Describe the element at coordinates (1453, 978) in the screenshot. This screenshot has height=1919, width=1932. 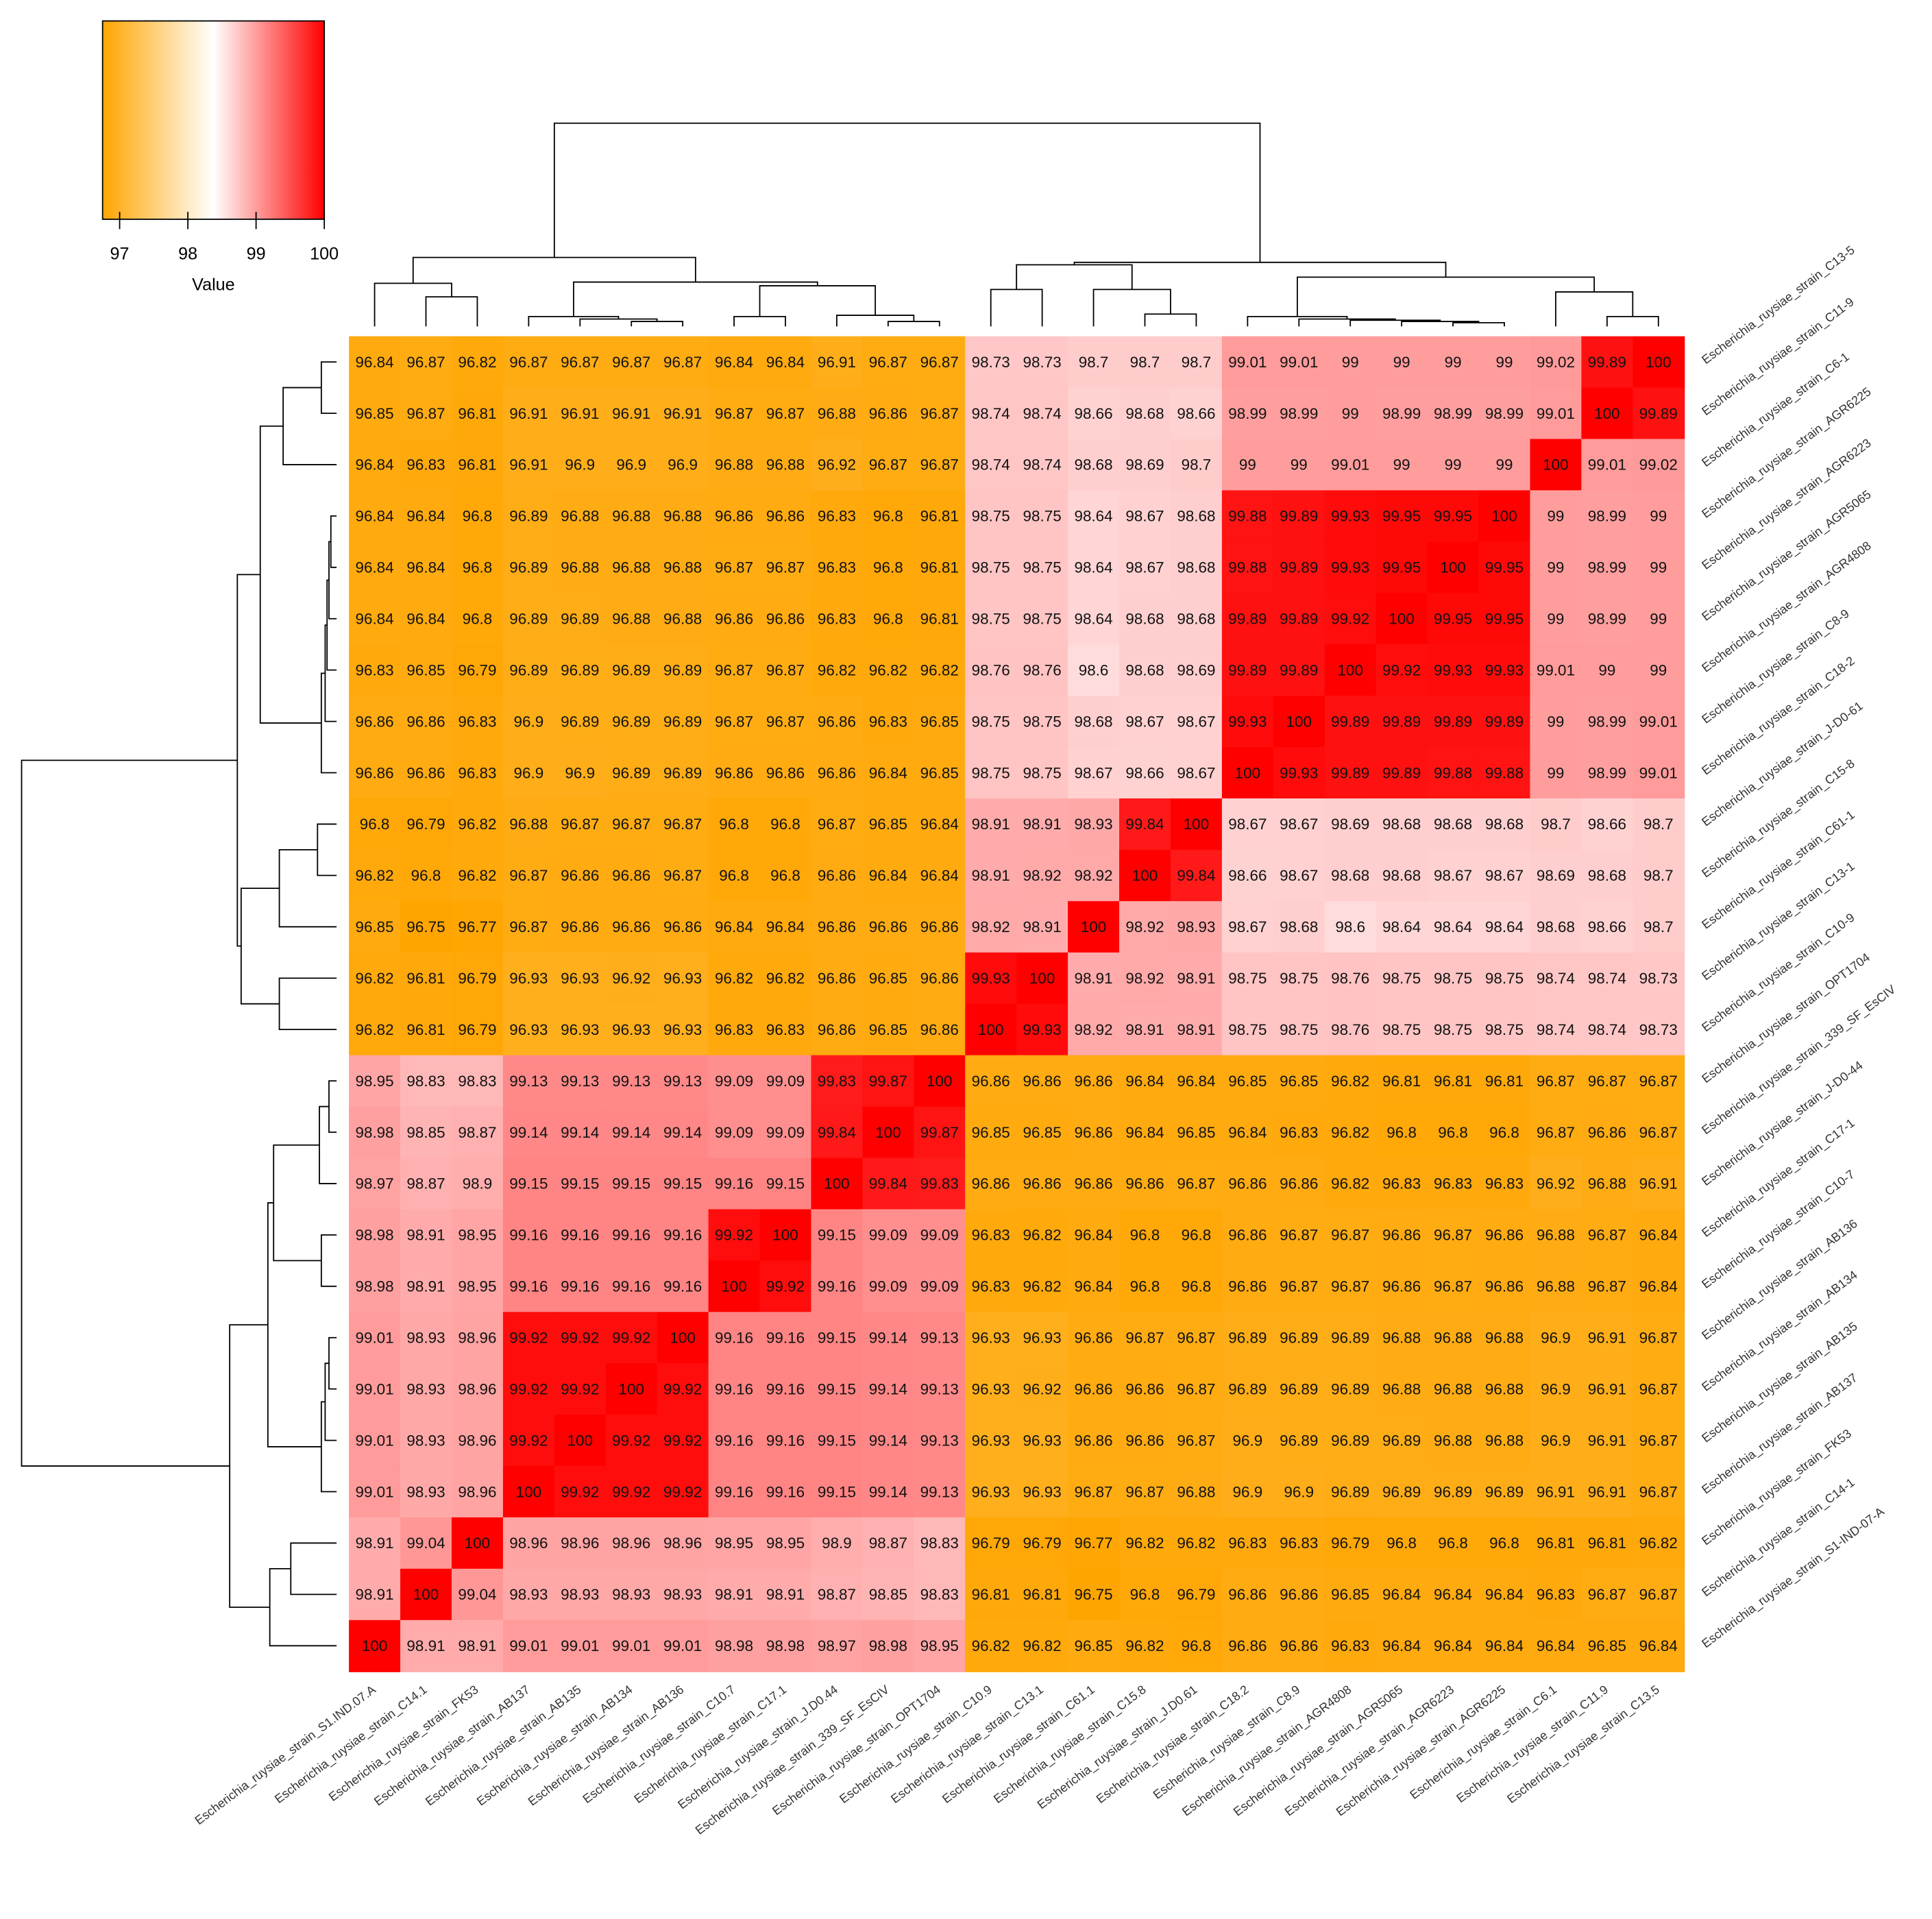
I see `cell-label: 98.75` at that location.